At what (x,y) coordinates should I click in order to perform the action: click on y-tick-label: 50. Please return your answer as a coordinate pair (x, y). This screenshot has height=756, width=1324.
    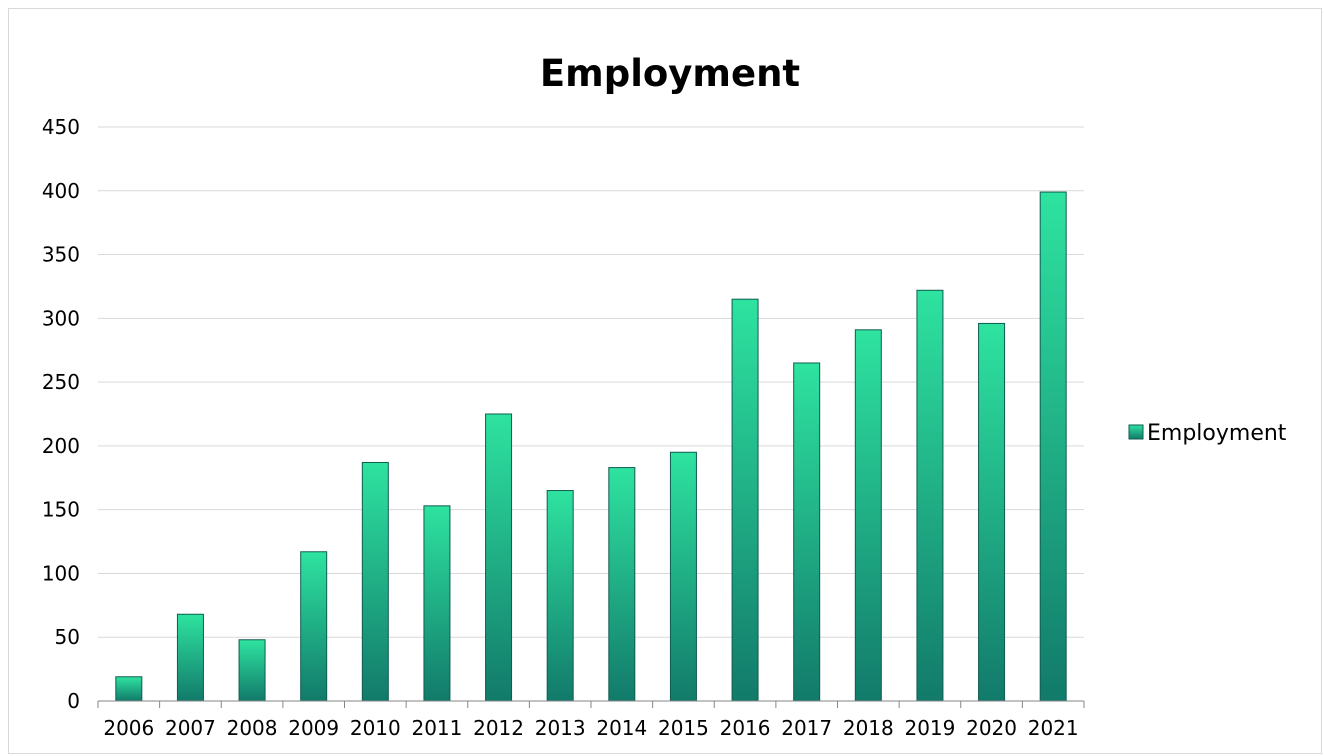
    Looking at the image, I should click on (67, 637).